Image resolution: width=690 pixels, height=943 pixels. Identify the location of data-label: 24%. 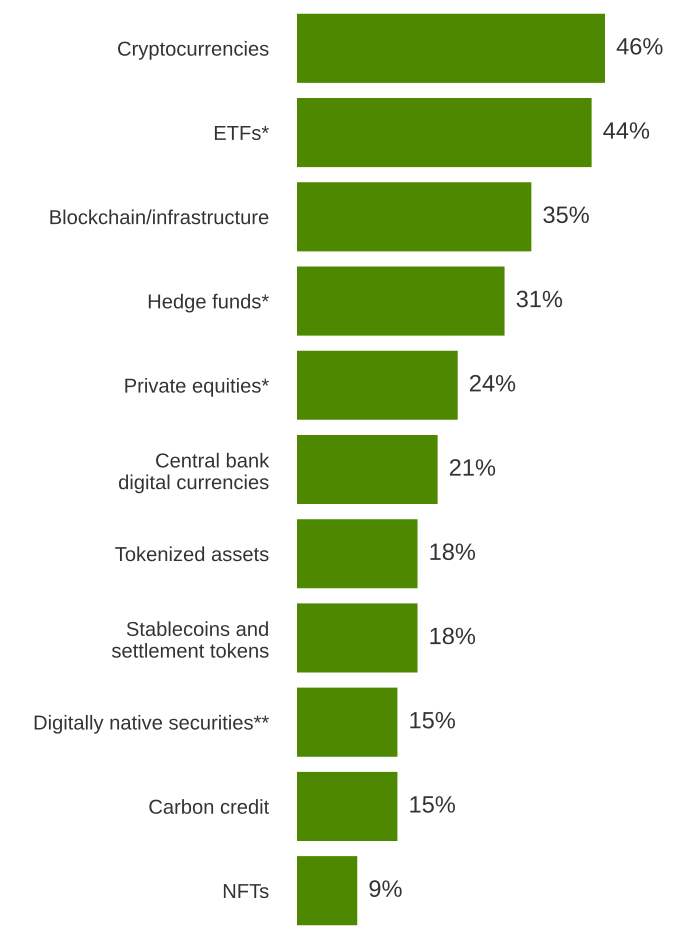
(493, 383).